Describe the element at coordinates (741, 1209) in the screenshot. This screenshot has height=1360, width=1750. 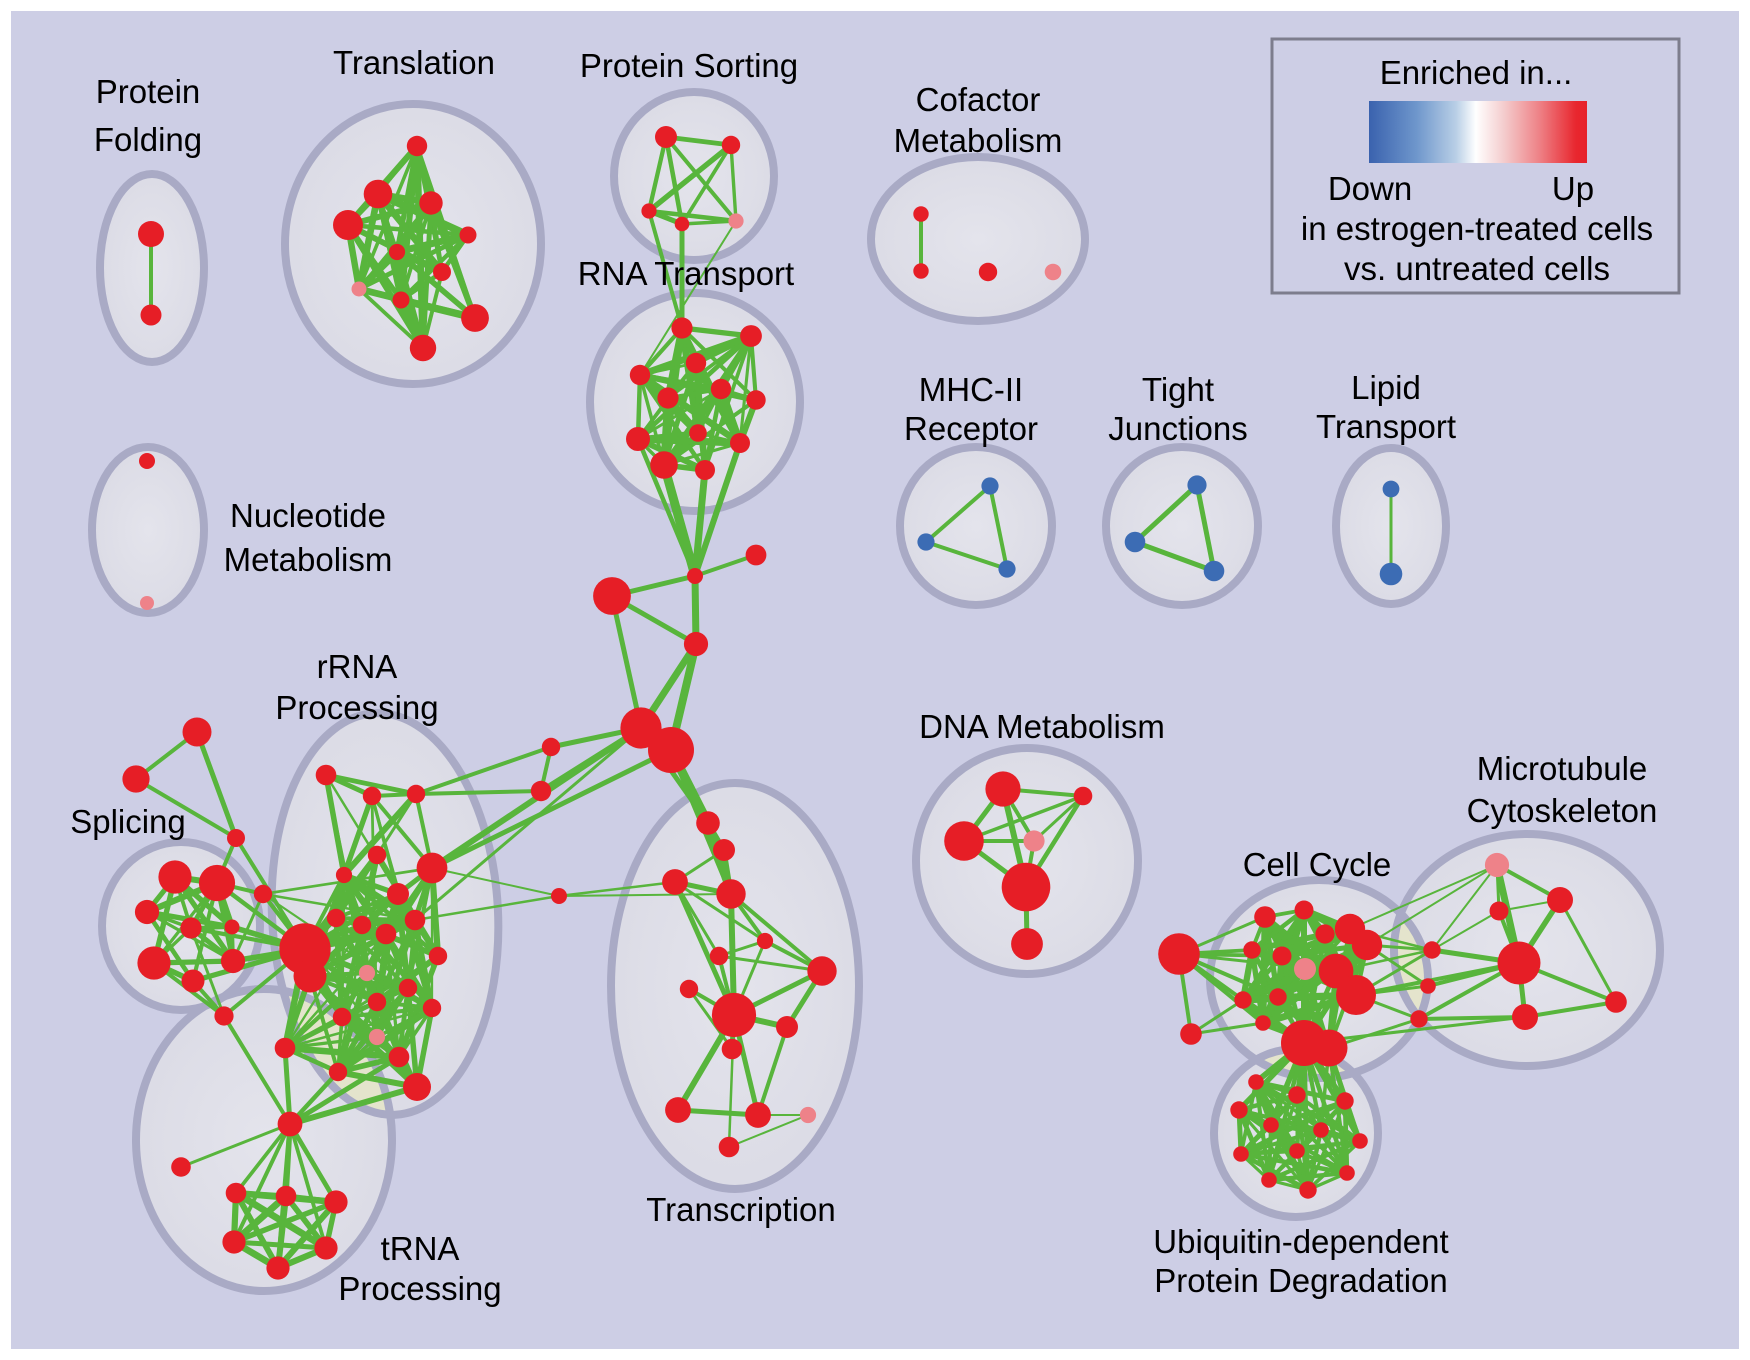
I see `svg-text: Transcription` at that location.